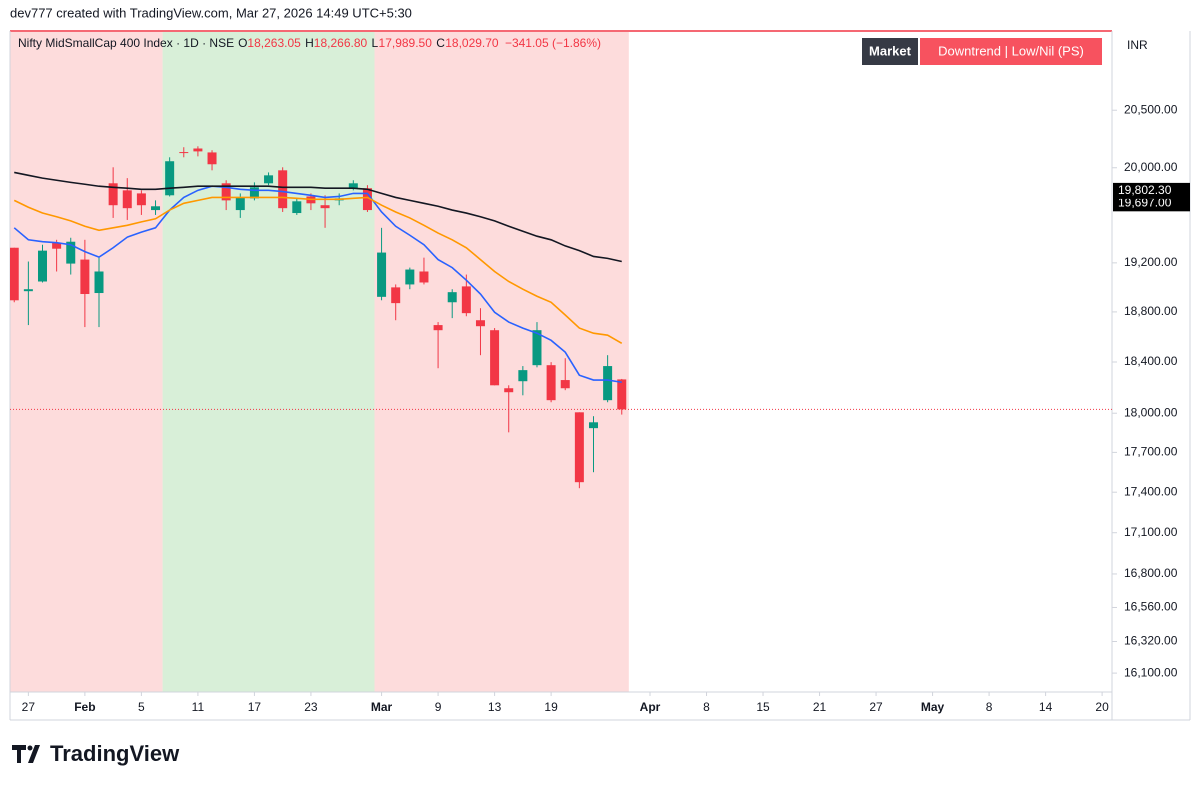  Describe the element at coordinates (30, 748) in the screenshot. I see `logo-dot` at that location.